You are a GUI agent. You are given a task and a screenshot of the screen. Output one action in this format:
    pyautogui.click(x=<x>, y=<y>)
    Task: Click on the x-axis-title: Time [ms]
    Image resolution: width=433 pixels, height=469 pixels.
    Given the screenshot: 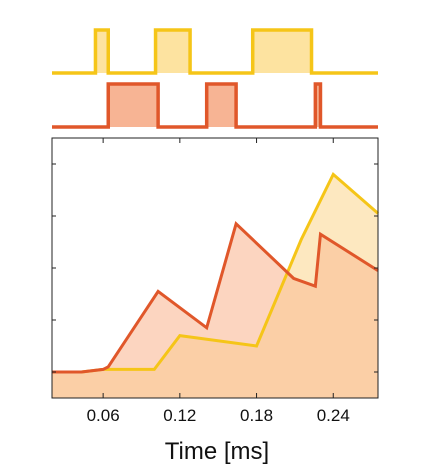 What is the action you would take?
    pyautogui.click(x=217, y=451)
    